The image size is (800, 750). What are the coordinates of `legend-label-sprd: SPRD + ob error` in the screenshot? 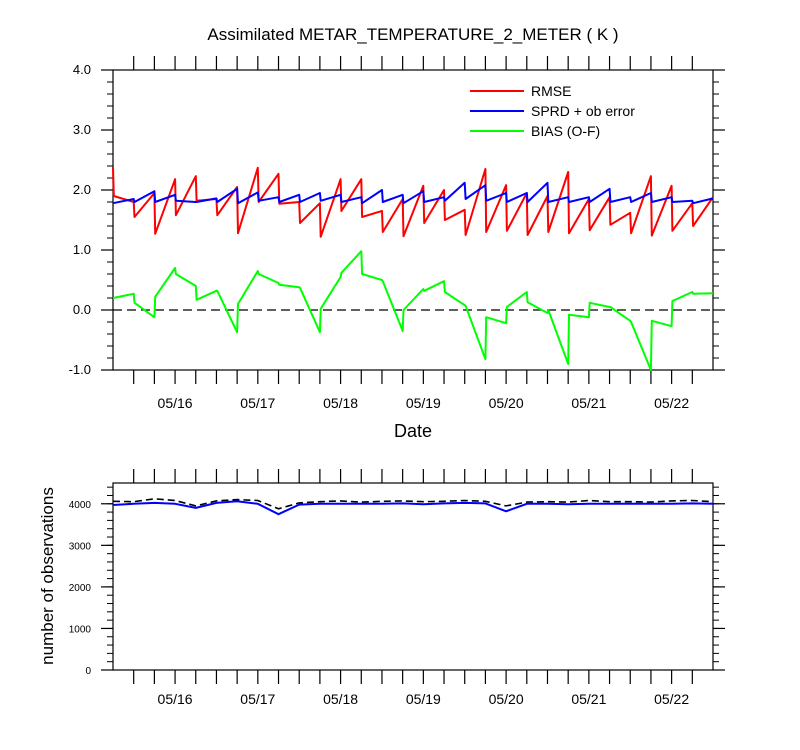 It's located at (583, 111).